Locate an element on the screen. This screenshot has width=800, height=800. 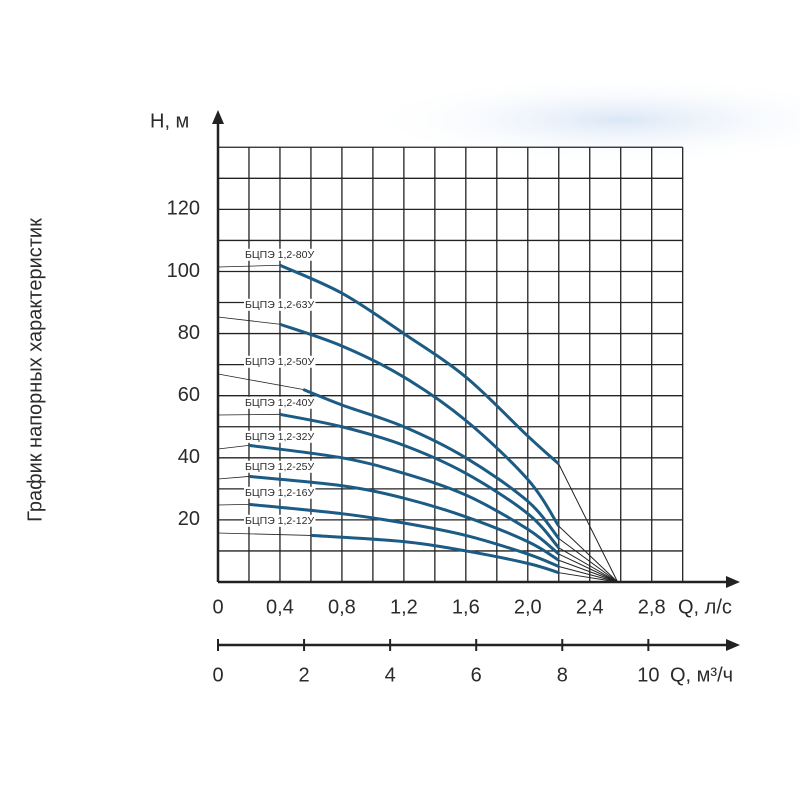
background-wave is located at coordinates (580, 120).